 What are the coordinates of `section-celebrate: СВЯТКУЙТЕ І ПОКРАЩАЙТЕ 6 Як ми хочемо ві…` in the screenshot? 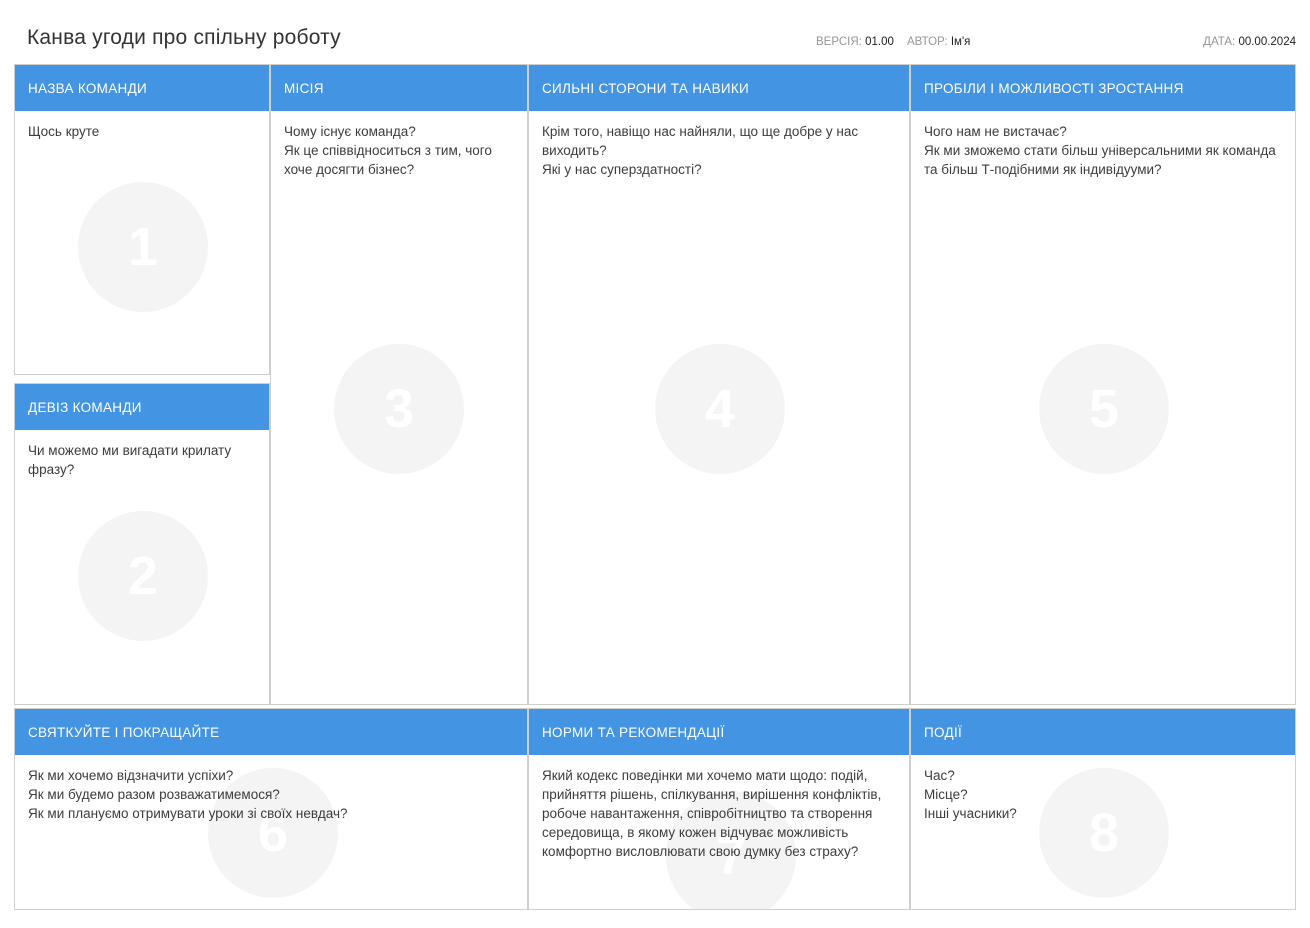 It's located at (271, 809).